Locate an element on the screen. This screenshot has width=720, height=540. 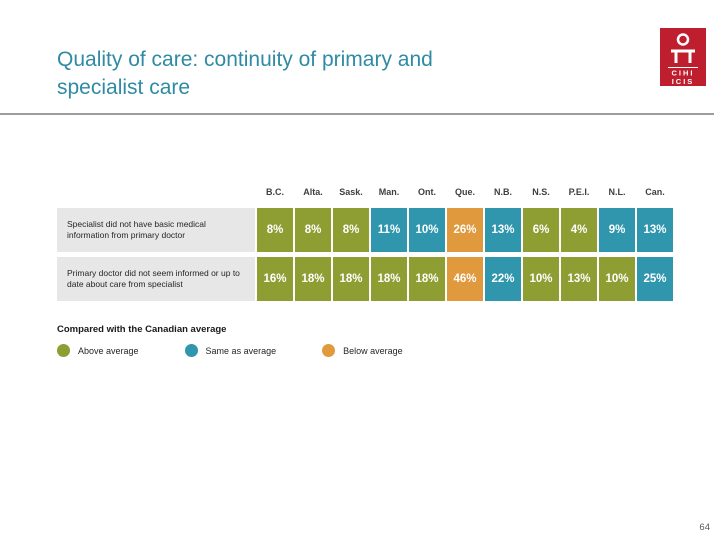
value-cell: 16% is located at coordinates (275, 279).